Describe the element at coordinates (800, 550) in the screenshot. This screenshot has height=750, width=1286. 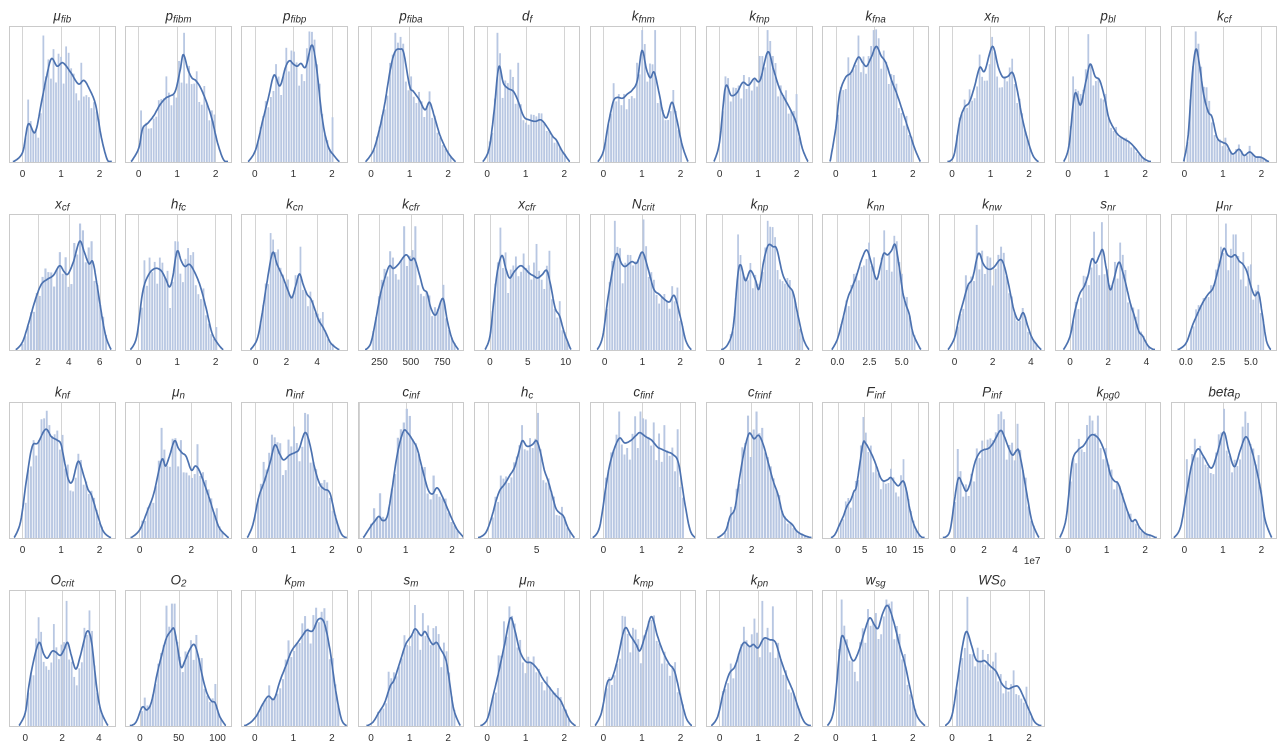
I see `svg-text: 3` at that location.